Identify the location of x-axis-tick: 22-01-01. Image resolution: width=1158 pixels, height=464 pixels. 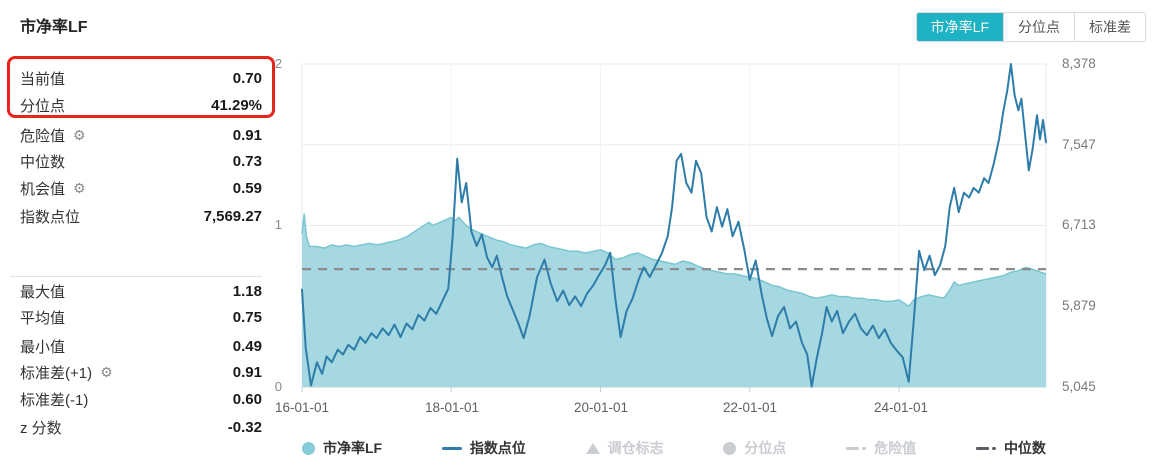
(750, 407).